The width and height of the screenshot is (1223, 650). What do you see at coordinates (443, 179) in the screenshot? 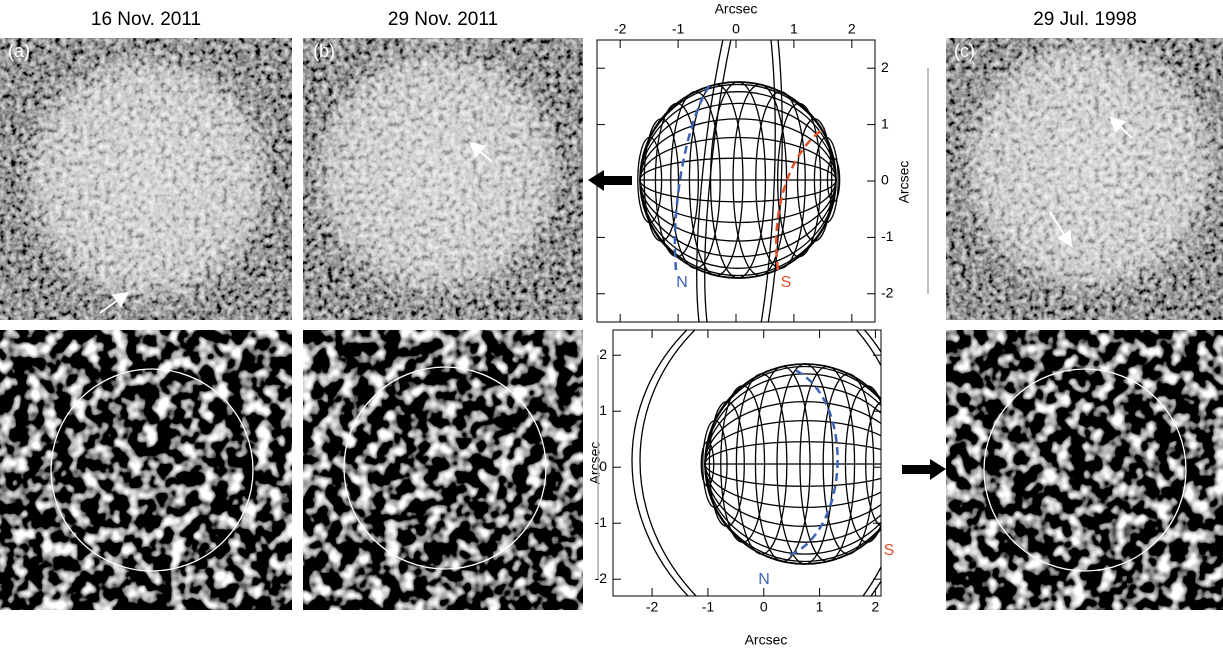
I see `image-b-top` at bounding box center [443, 179].